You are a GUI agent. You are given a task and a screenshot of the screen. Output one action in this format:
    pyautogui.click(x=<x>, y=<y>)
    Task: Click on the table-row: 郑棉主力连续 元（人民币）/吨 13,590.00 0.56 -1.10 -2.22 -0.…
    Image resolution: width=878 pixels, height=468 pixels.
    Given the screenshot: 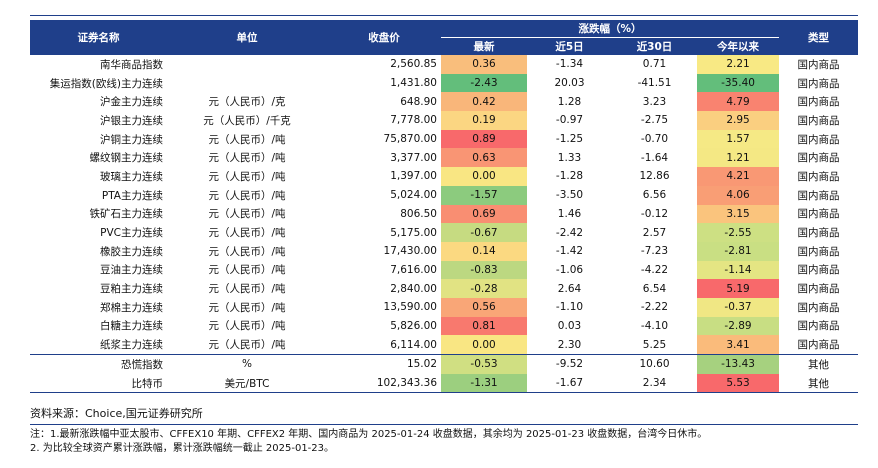 What is the action you would take?
    pyautogui.click(x=444, y=307)
    